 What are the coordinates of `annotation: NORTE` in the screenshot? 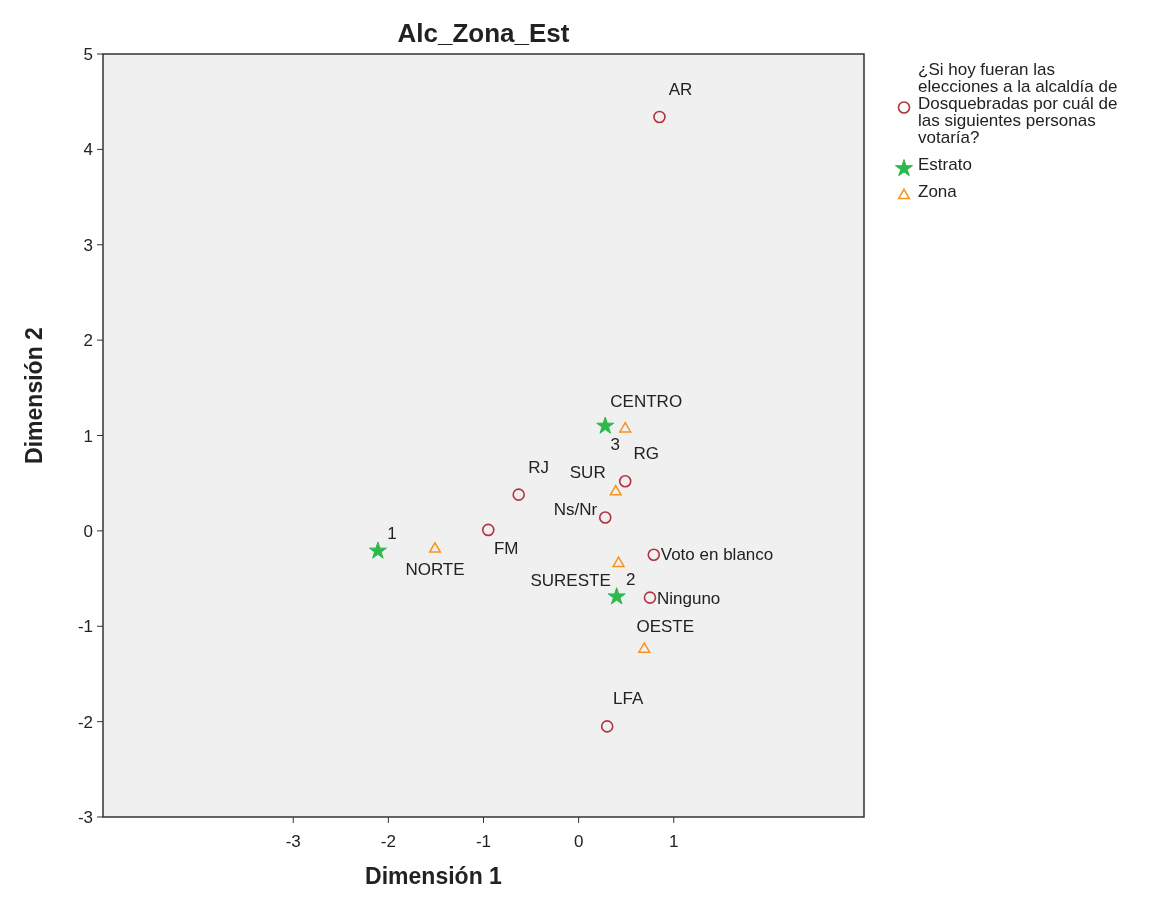 It's located at (435, 569).